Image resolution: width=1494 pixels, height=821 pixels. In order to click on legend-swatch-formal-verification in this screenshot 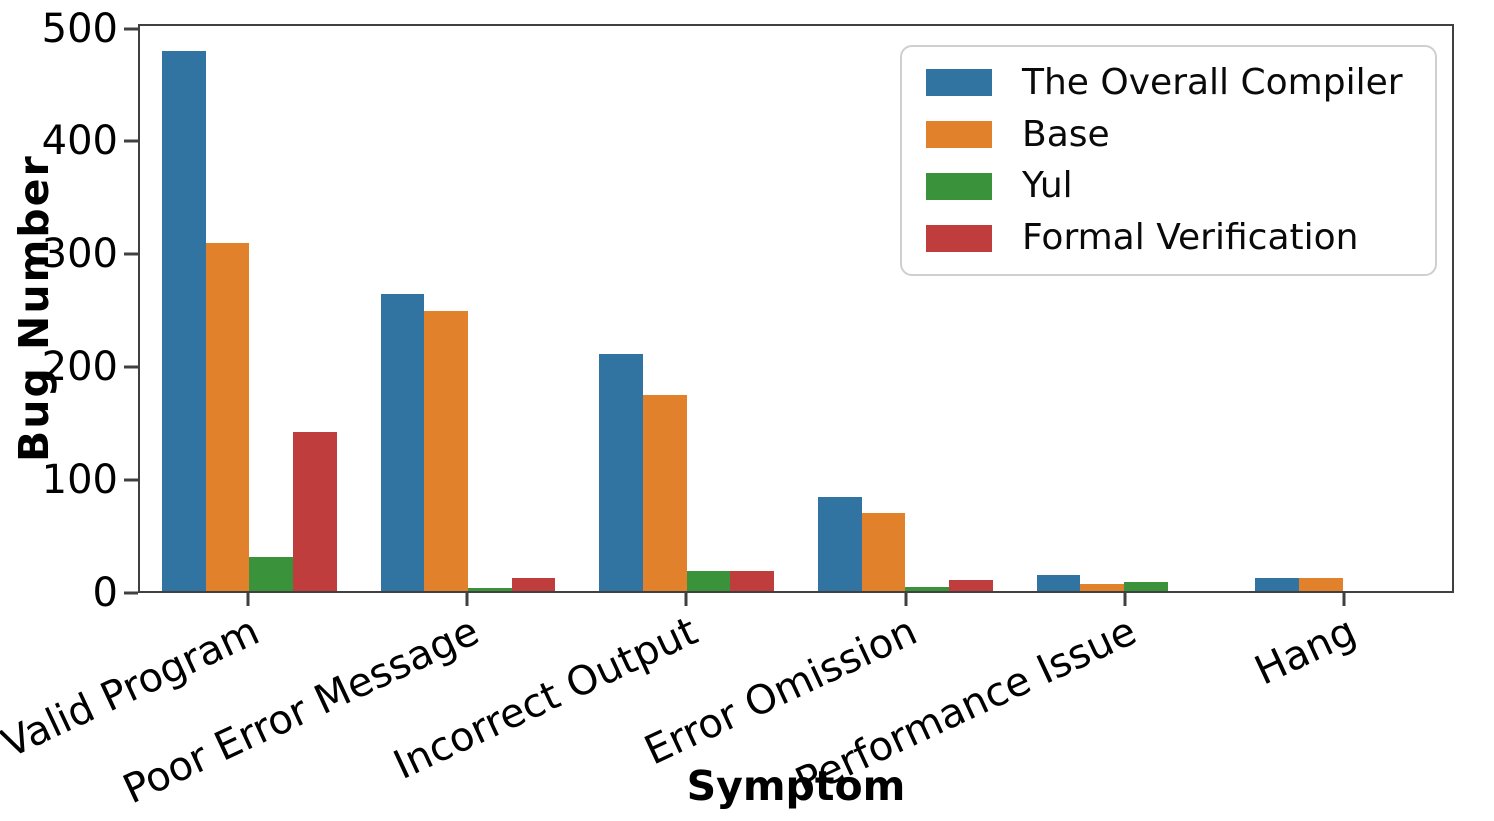, I will do `click(959, 238)`.